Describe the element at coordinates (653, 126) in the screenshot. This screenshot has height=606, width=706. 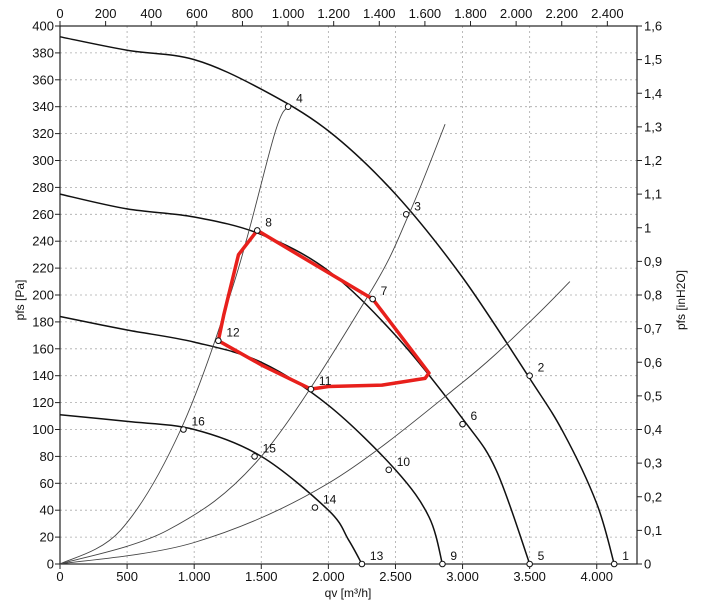
I see `right-tick-label: 1,3` at that location.